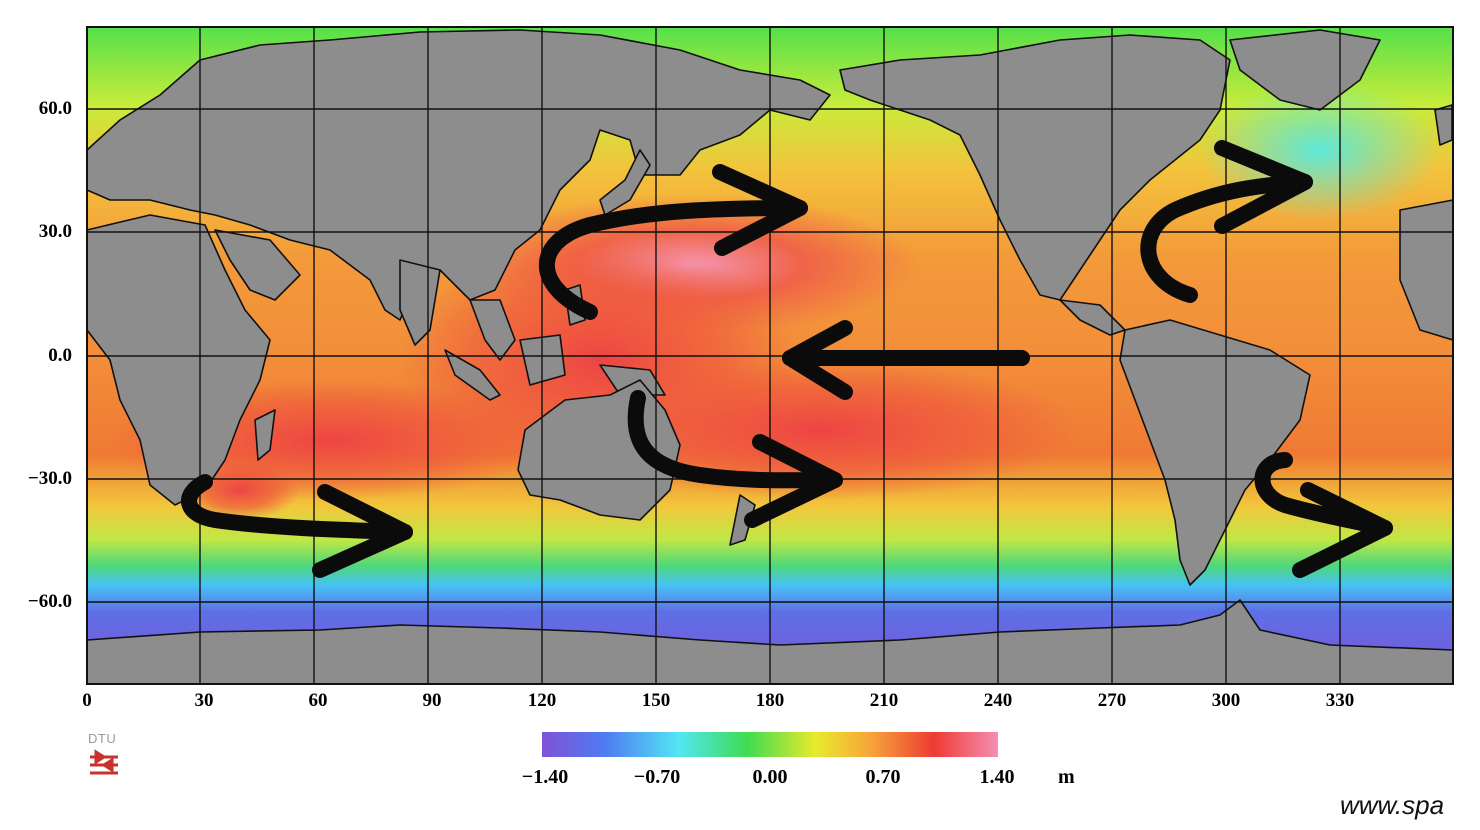 The width and height of the screenshot is (1480, 830). Describe the element at coordinates (1426, 270) in the screenshot. I see `west-africa-edge` at that location.